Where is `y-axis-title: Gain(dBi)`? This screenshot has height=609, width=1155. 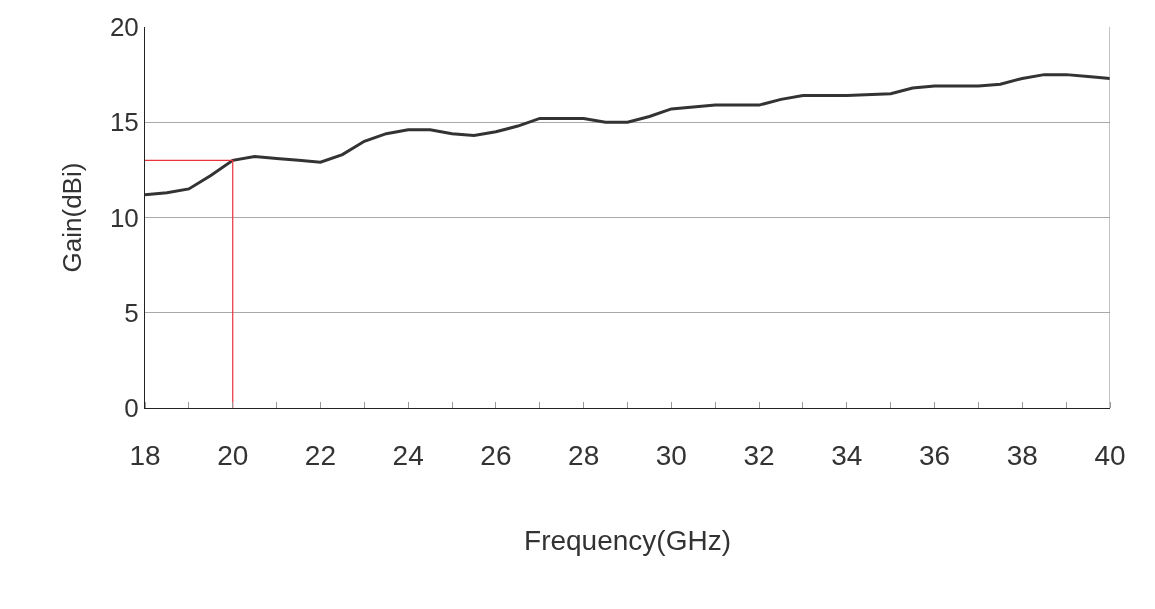 y-axis-title: Gain(dBi) is located at coordinates (72, 217).